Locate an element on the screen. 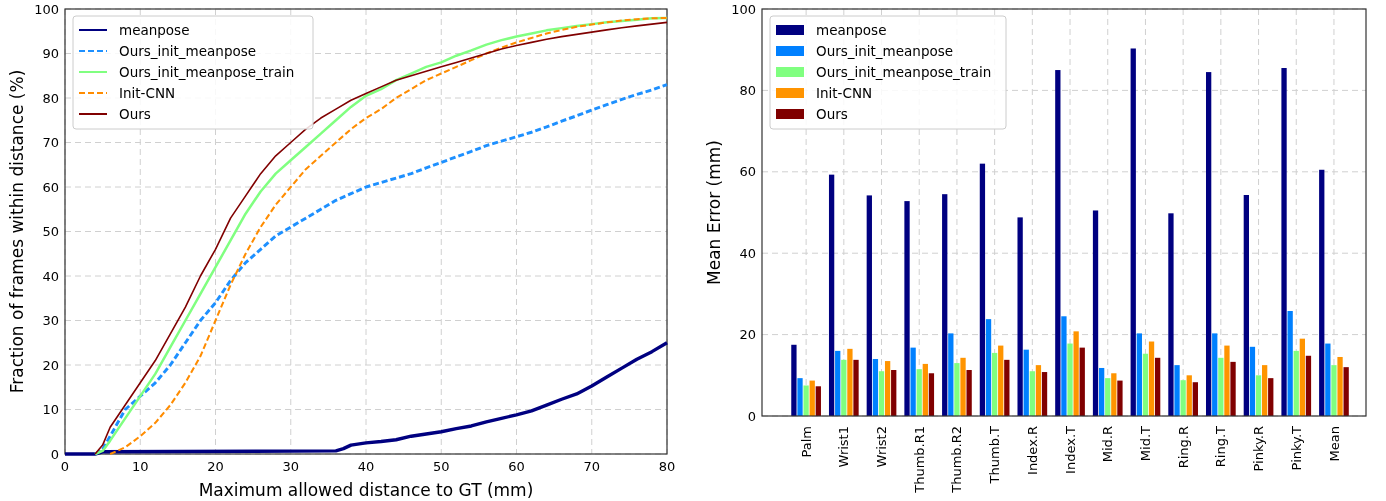  x-tick-label: Index.R is located at coordinates (1032, 450).